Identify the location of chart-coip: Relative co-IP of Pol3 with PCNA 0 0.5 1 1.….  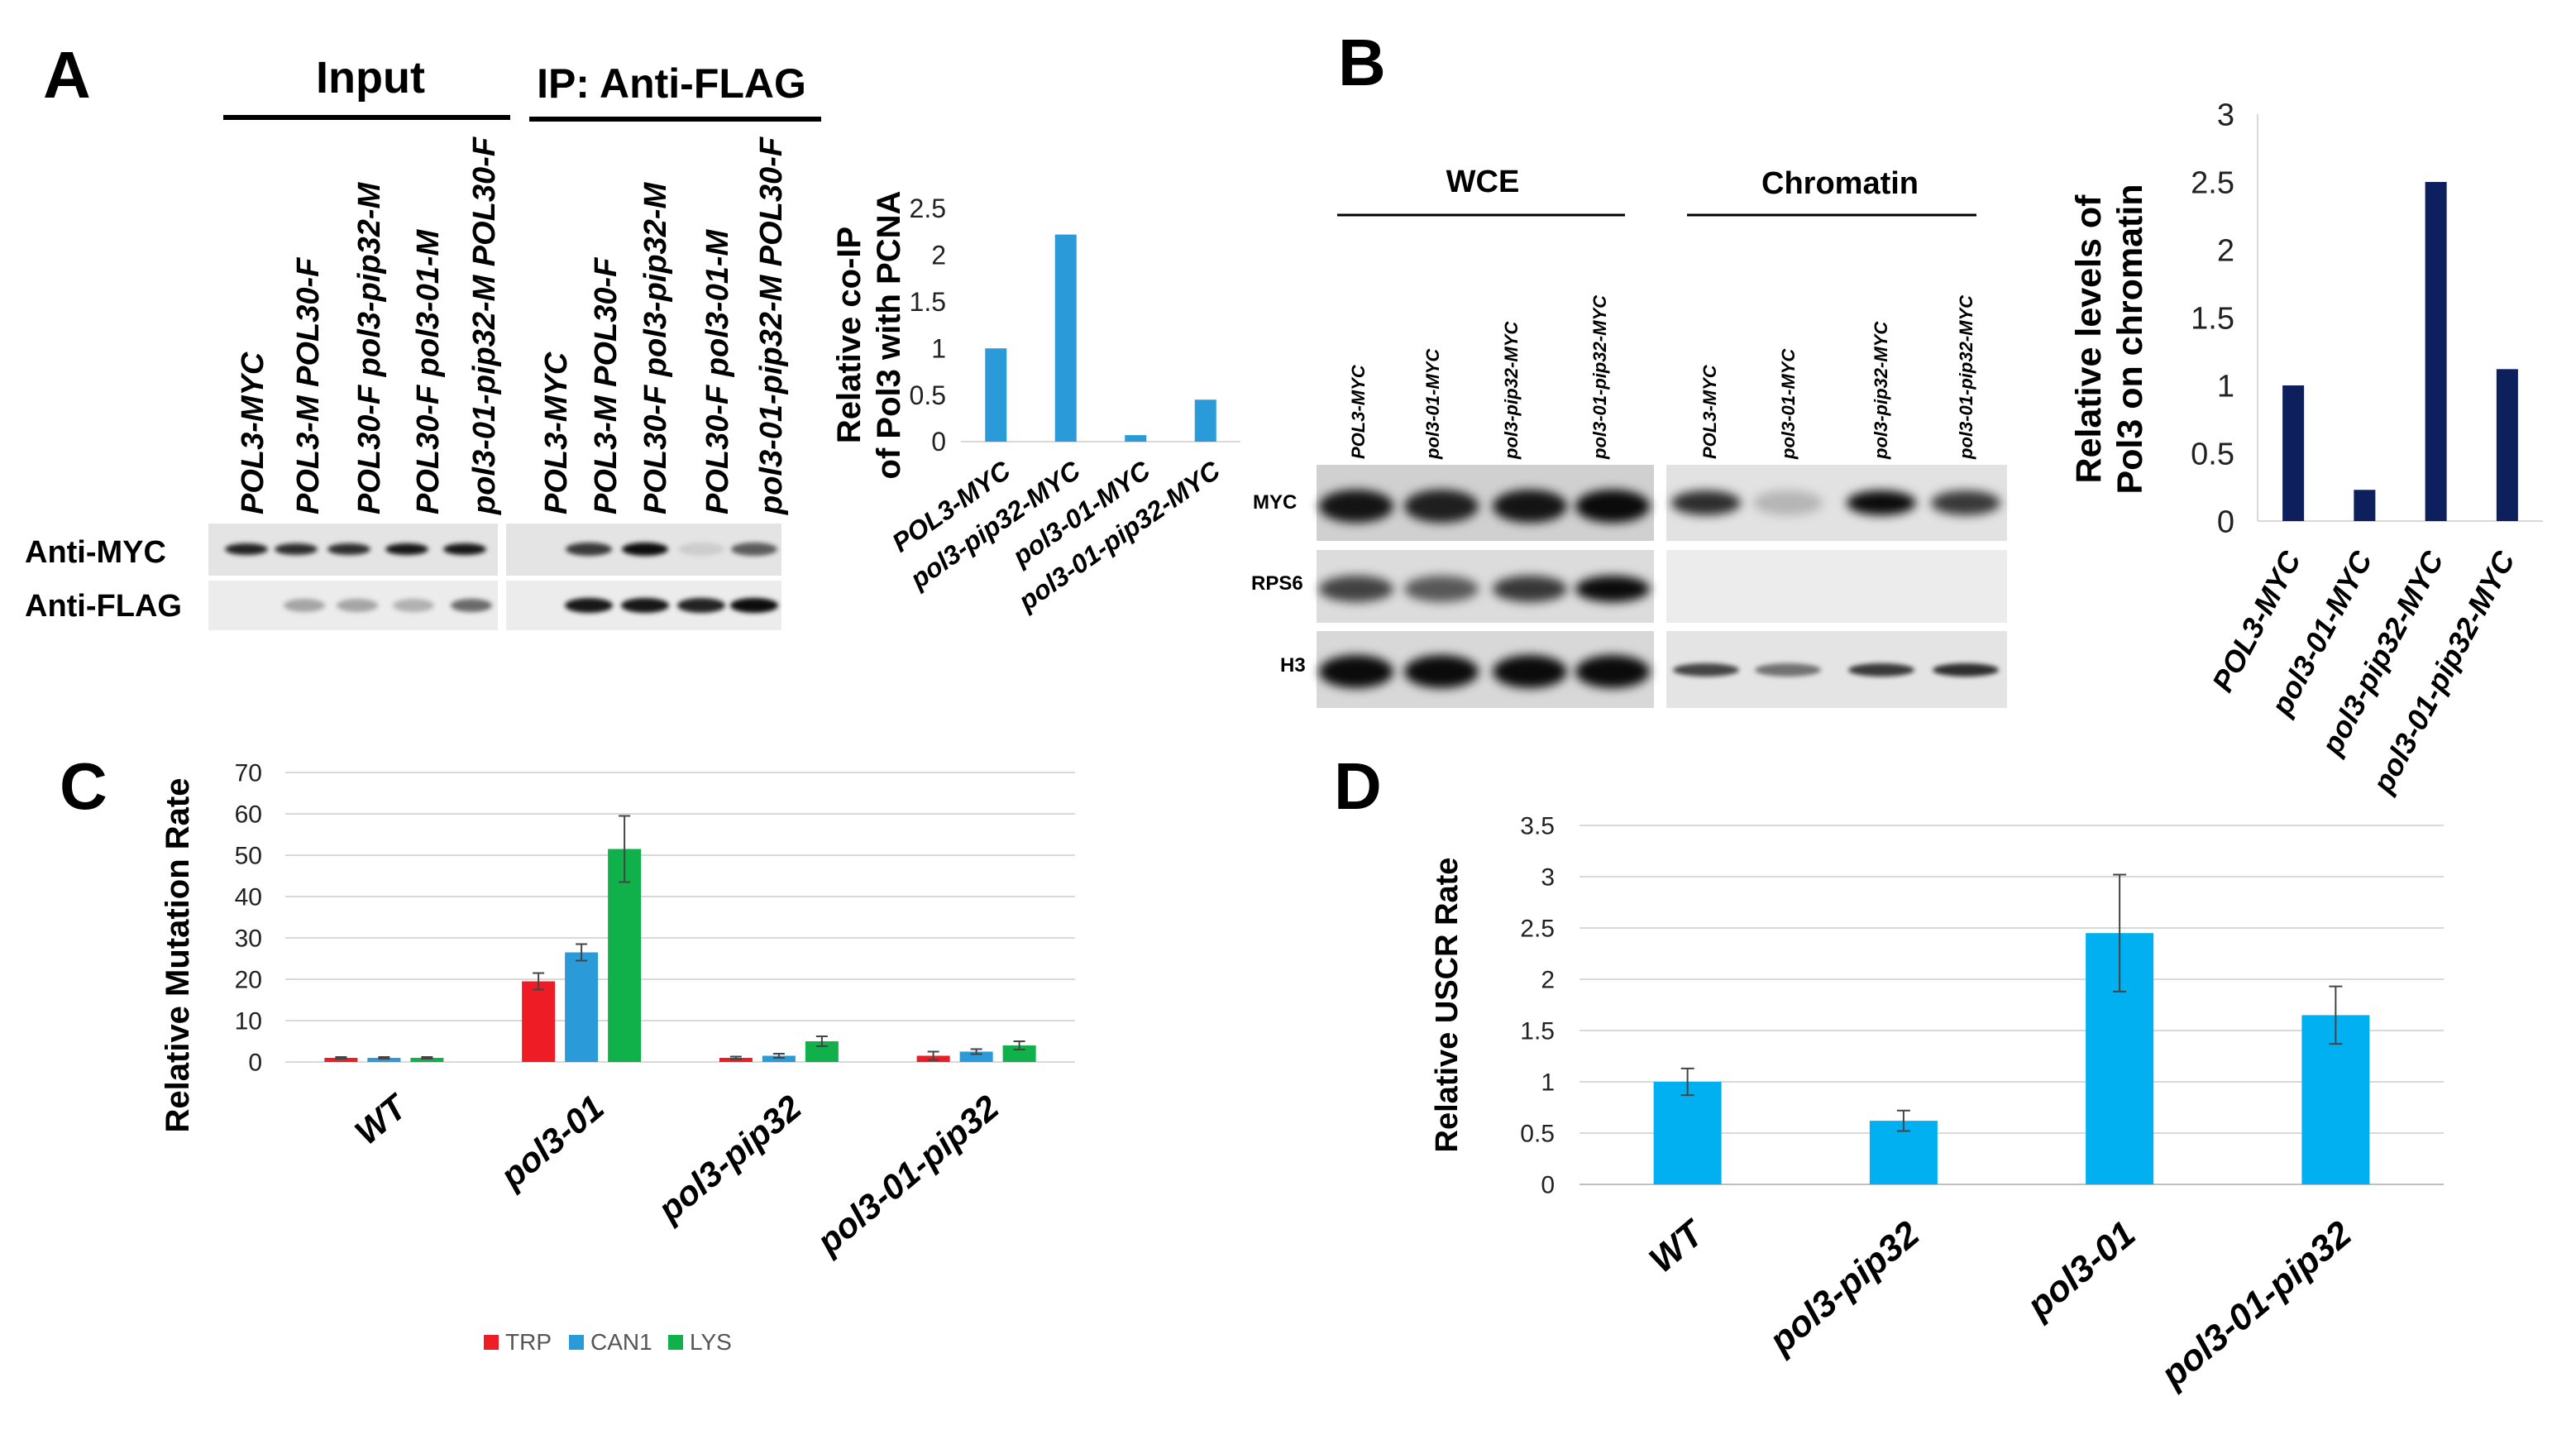
(1035, 404).